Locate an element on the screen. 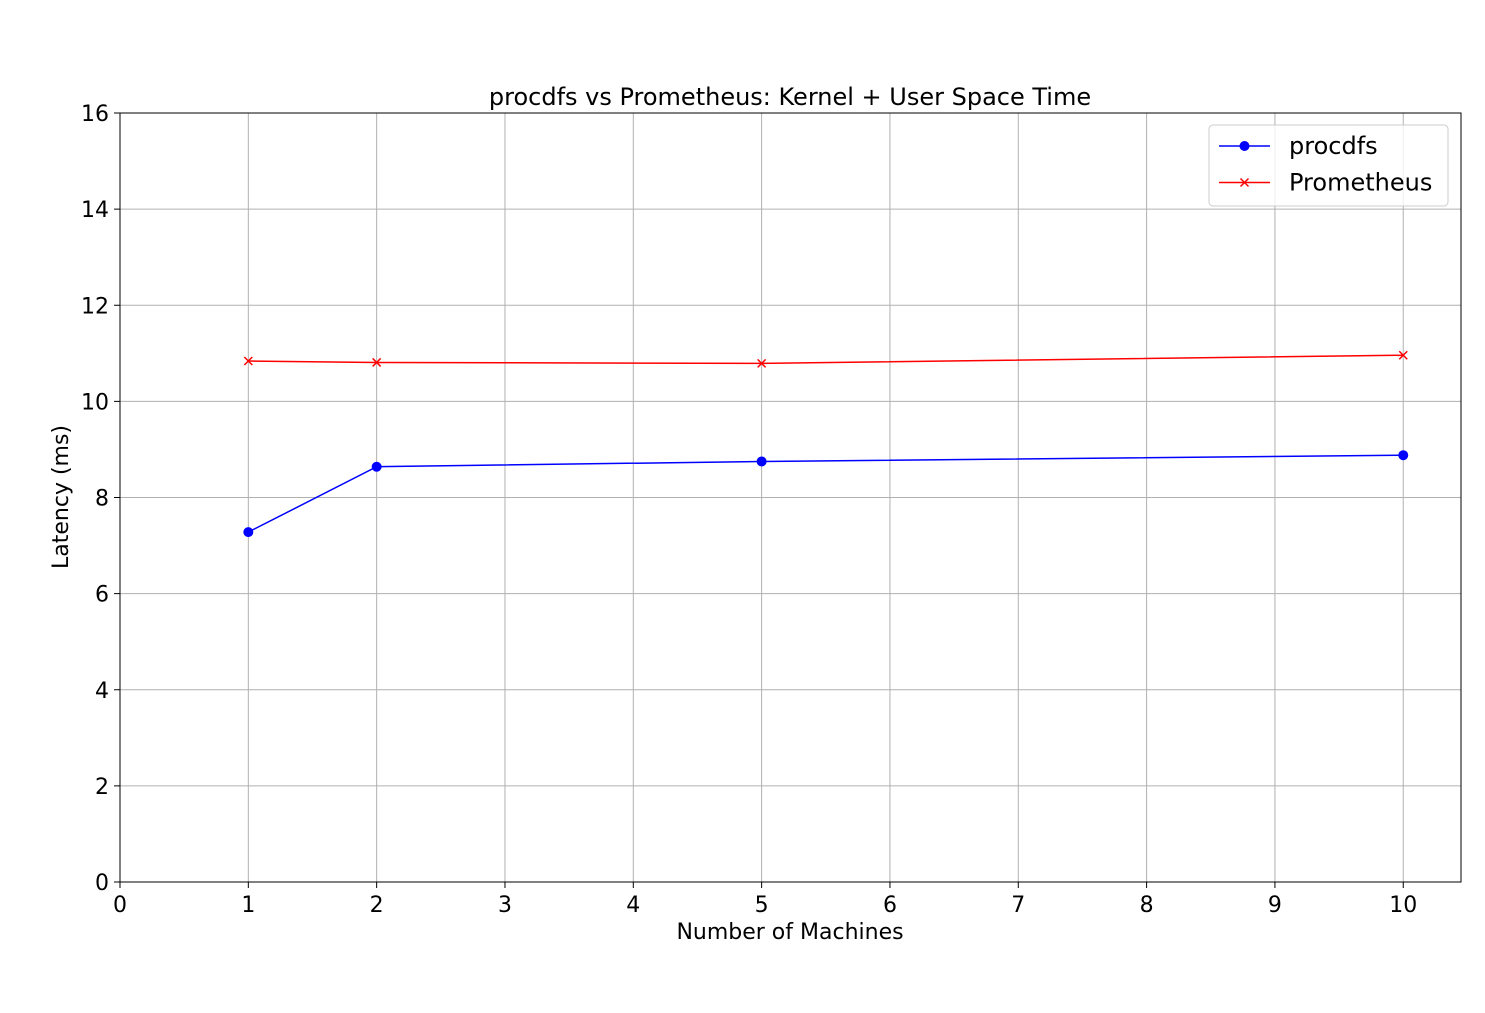 The width and height of the screenshot is (1485, 1013). y-tick-label: 12 is located at coordinates (95, 306).